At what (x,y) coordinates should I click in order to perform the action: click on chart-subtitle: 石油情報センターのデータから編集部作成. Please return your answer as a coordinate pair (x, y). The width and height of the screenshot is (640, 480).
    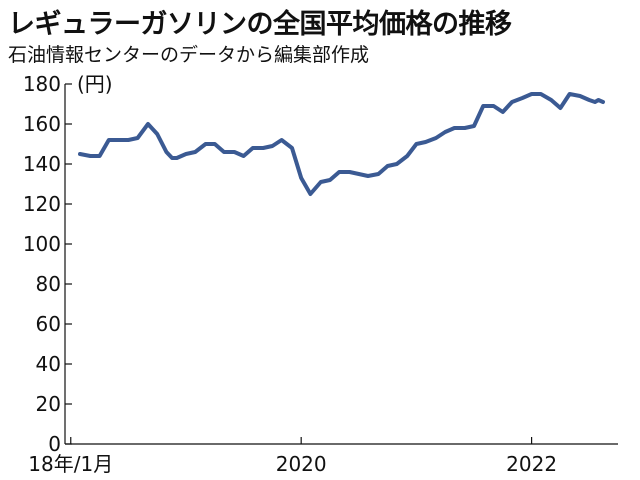
    Looking at the image, I should click on (189, 55).